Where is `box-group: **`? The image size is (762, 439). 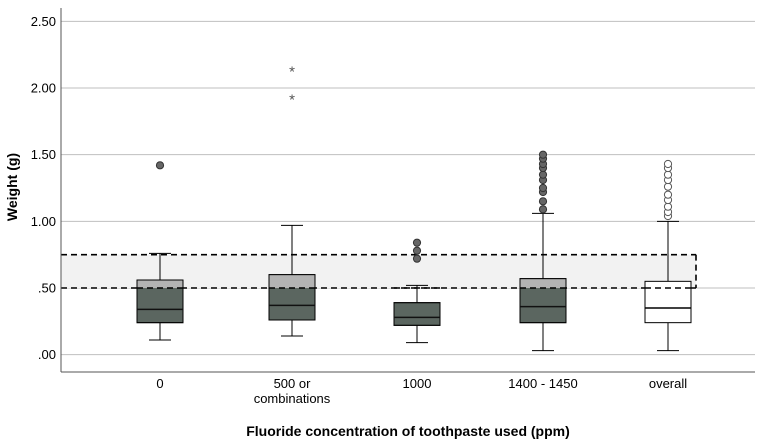
box-group: ** is located at coordinates (292, 200).